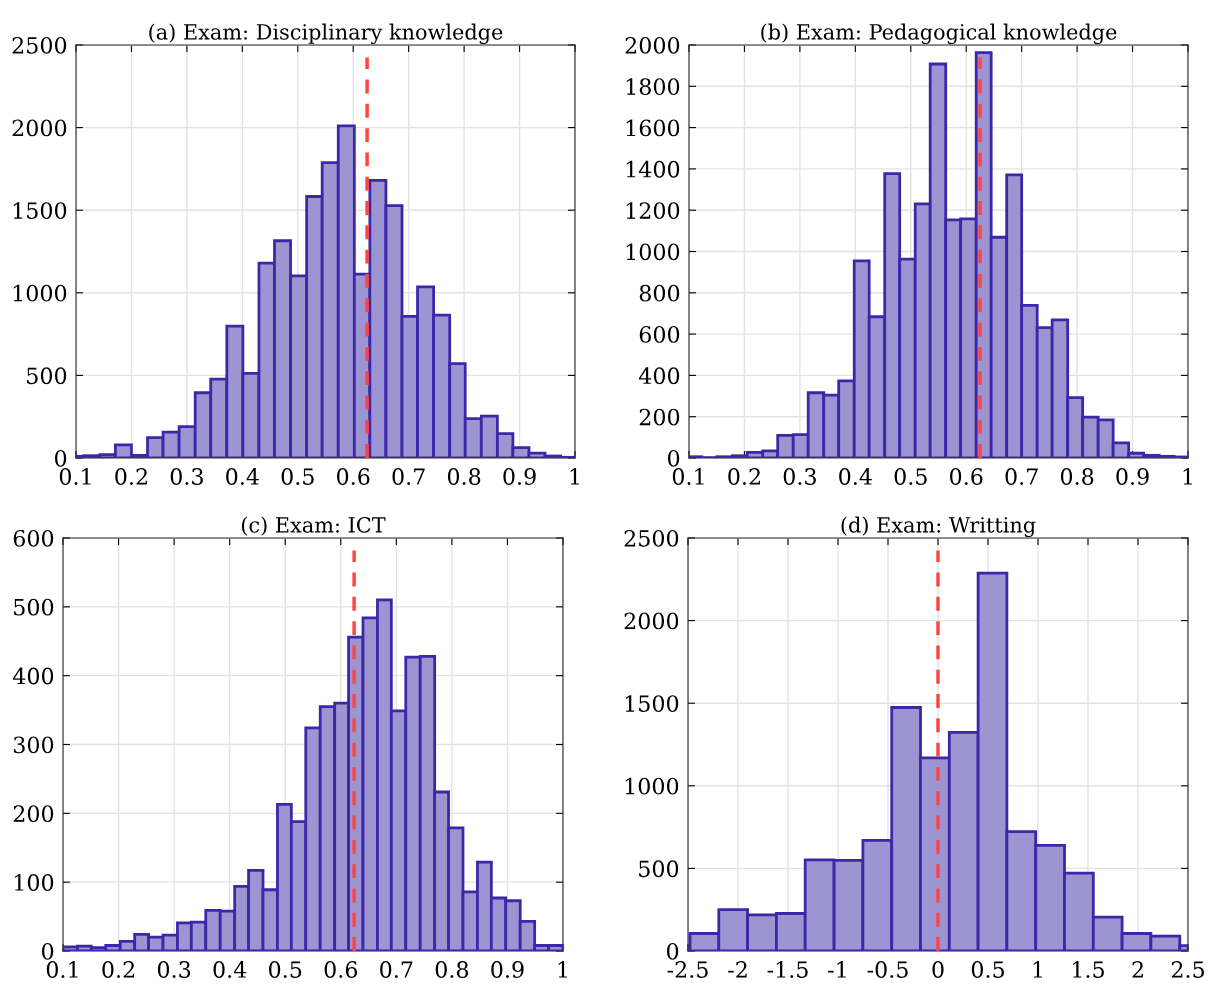 This screenshot has height=990, width=1212. Describe the element at coordinates (659, 293) in the screenshot. I see `y-tick-label: 800` at that location.